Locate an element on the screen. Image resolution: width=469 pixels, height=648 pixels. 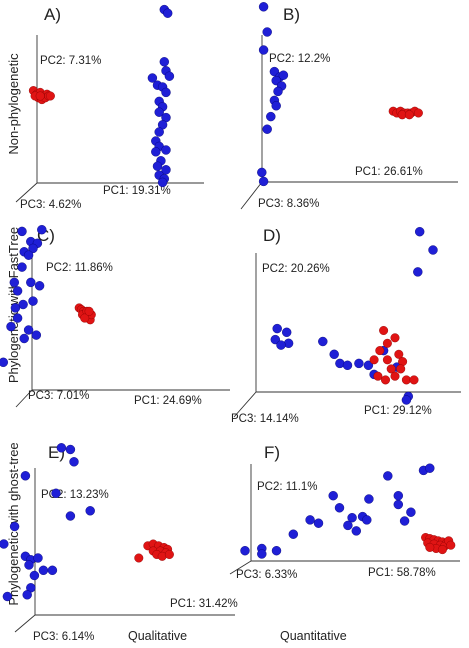
panel-b-pc2-label: PC2: 12.2% is located at coordinates (299, 59).